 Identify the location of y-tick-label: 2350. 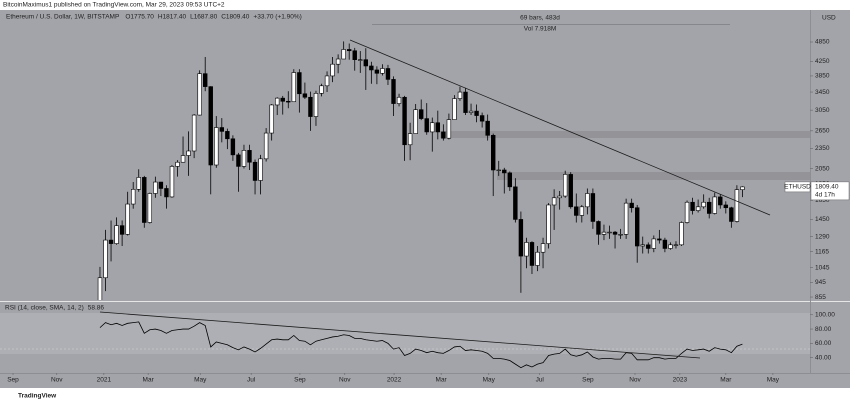
(822, 148).